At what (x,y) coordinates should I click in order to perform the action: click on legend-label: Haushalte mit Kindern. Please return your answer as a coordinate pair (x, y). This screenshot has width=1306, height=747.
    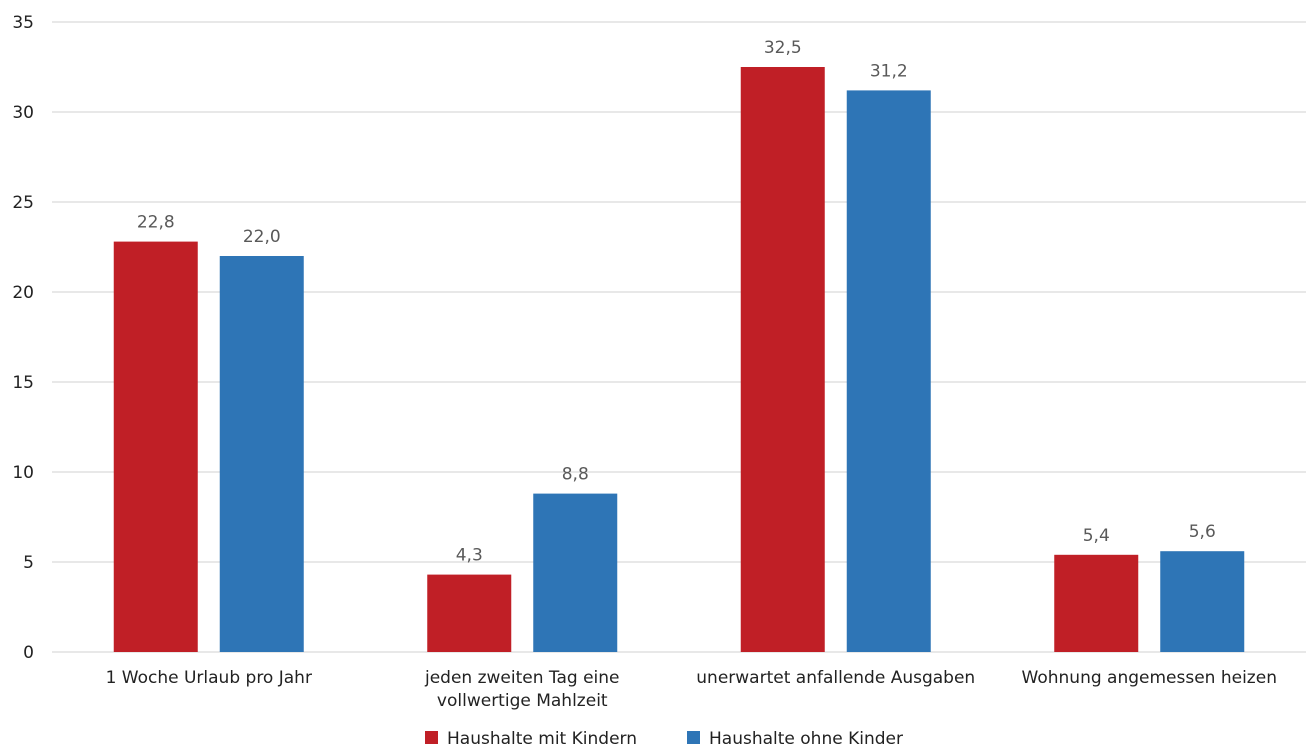
    Looking at the image, I should click on (542, 738).